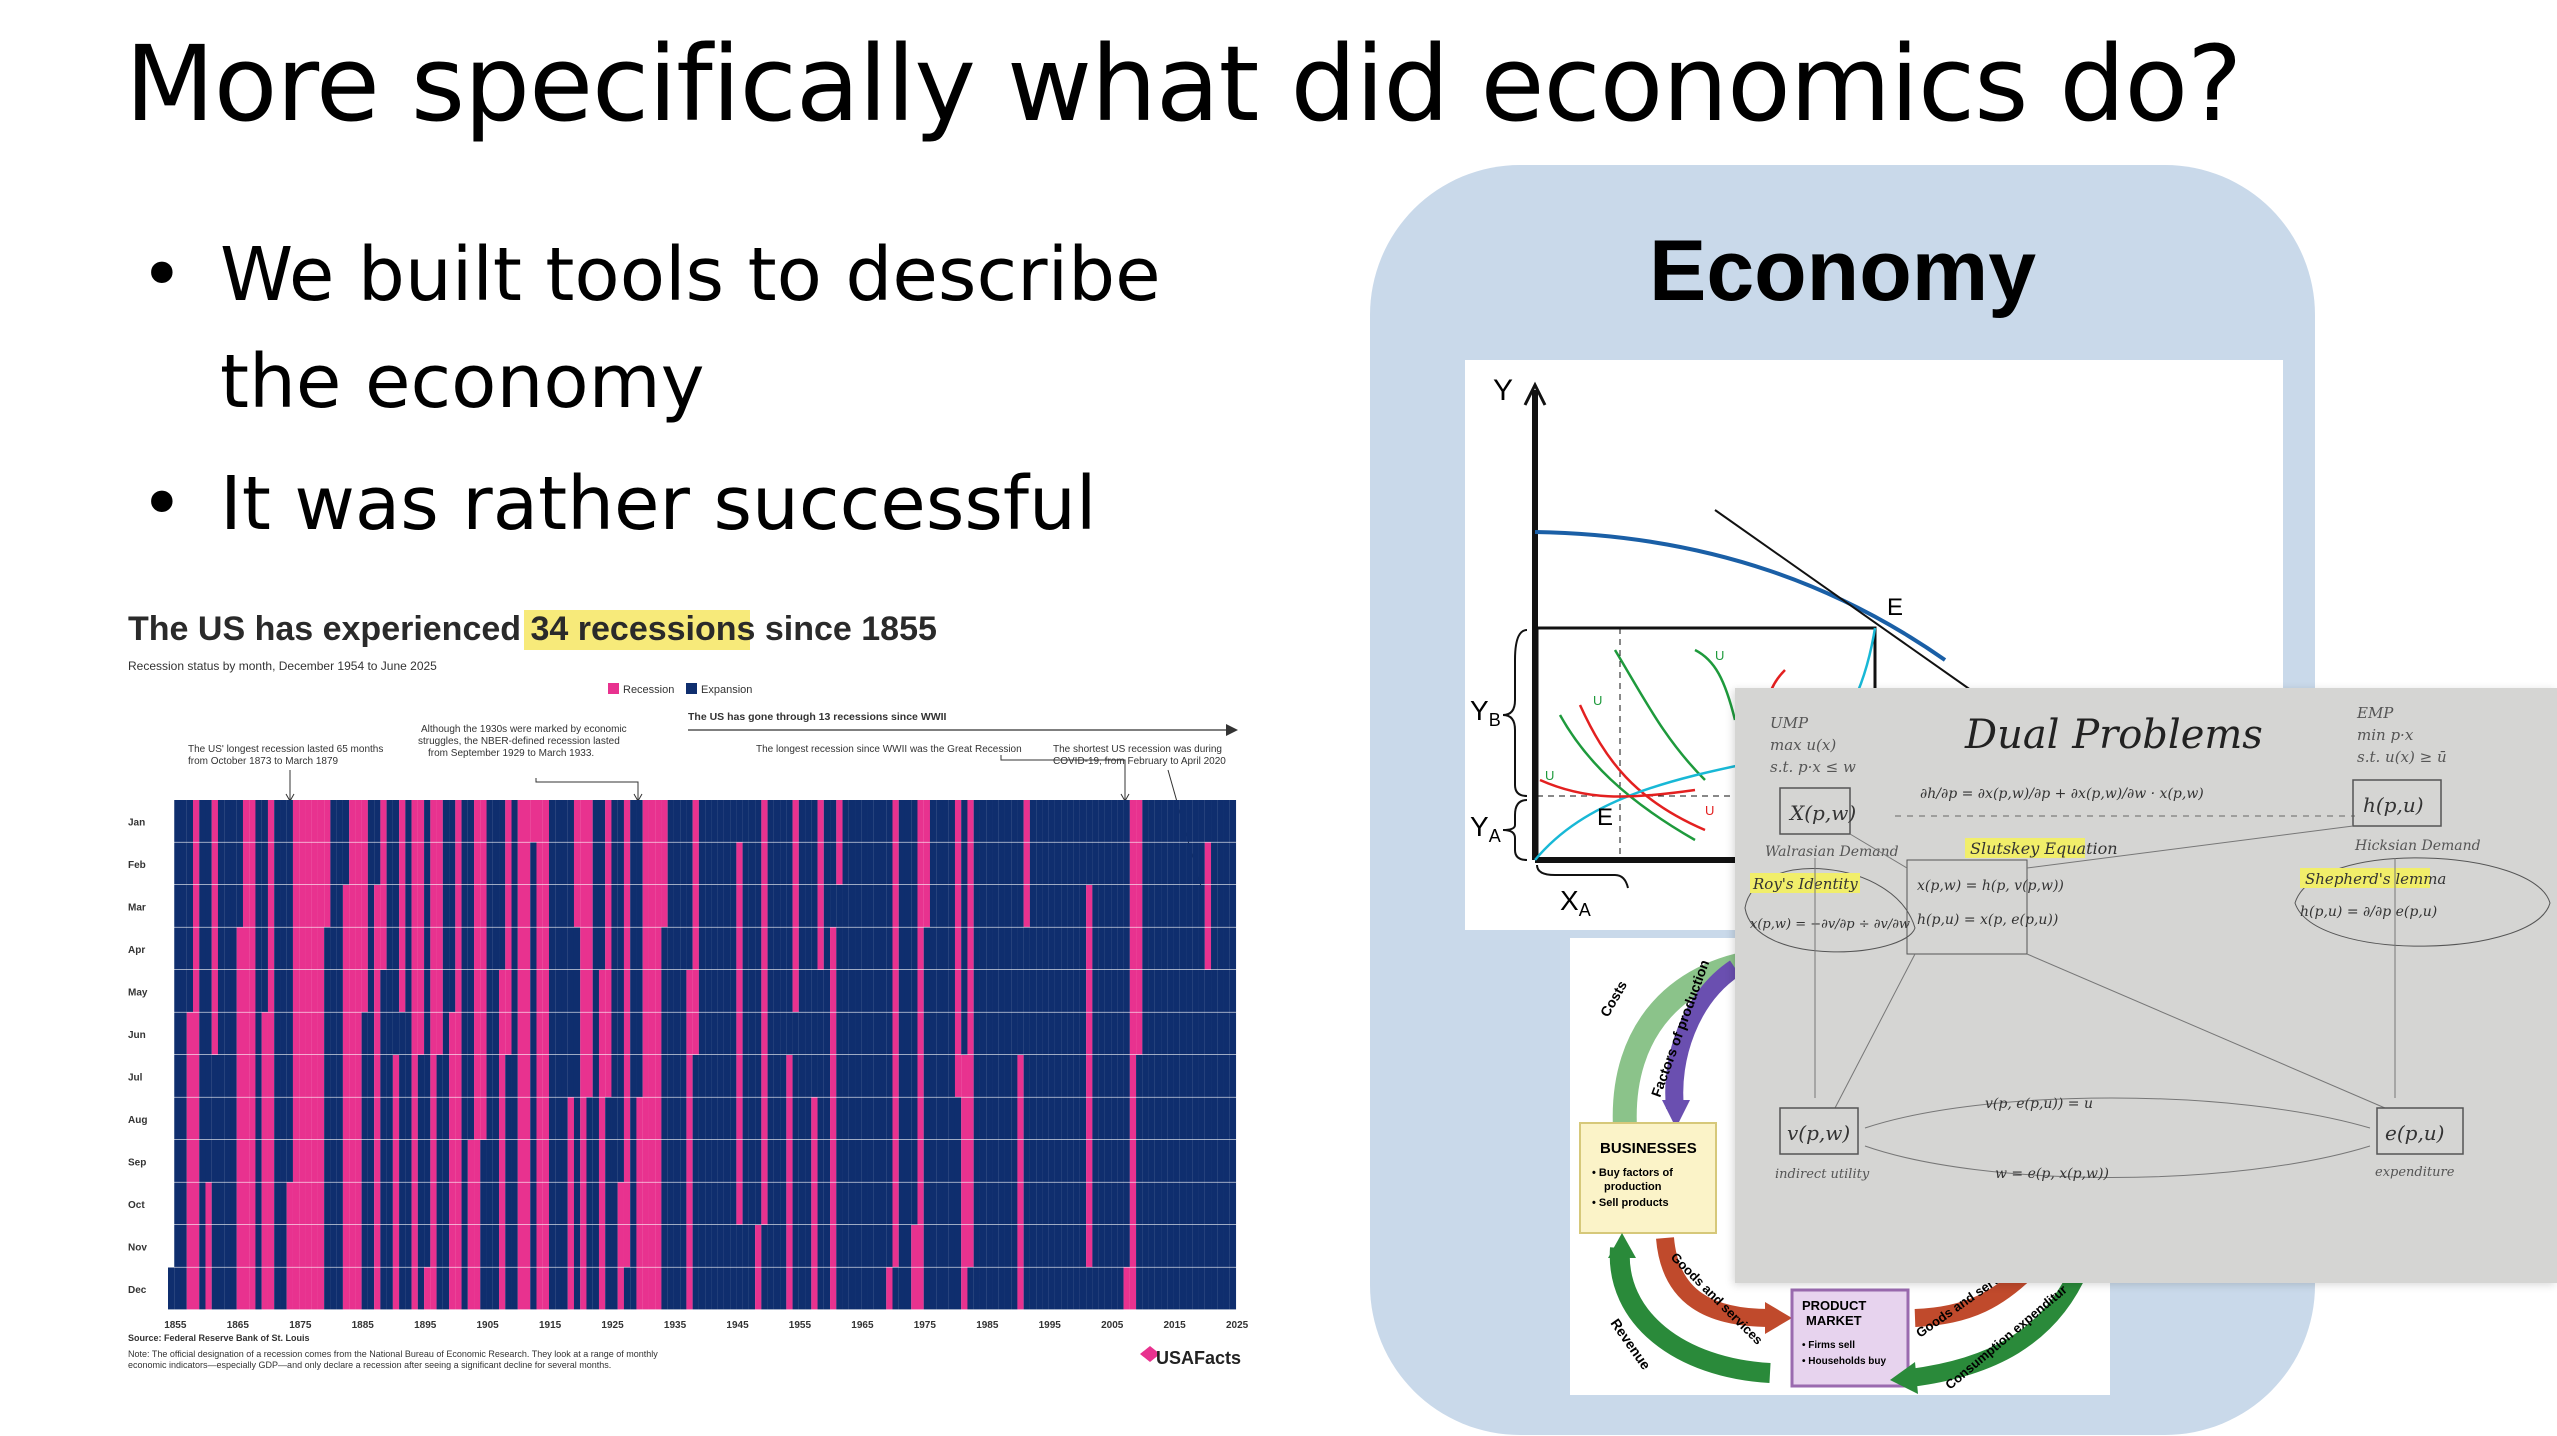 This screenshot has height=1436, width=2557. What do you see at coordinates (613, 688) in the screenshot?
I see `legend-recession-swatch` at bounding box center [613, 688].